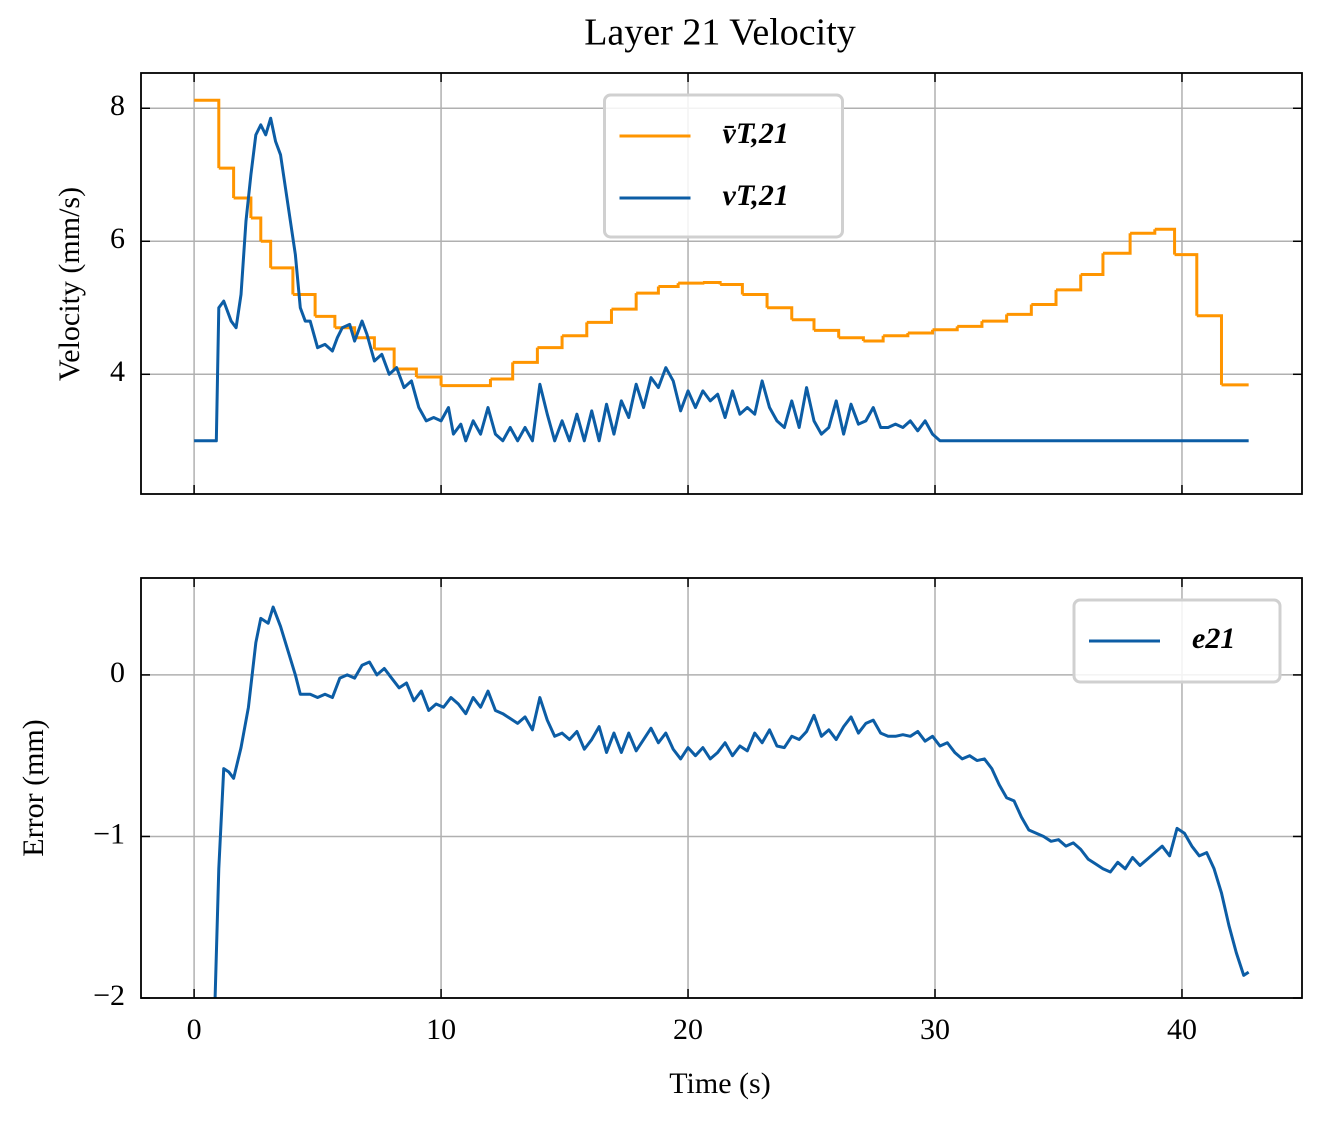 This screenshot has width=1318, height=1128. What do you see at coordinates (117, 672) in the screenshot?
I see `y-tick-label: 0` at bounding box center [117, 672].